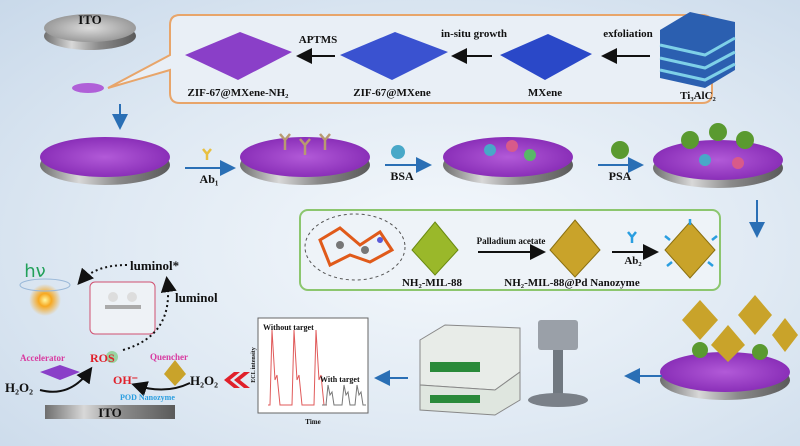 The height and width of the screenshot is (446, 800). What do you see at coordinates (297, 367) in the screenshot?
I see `signal-without-target` at bounding box center [297, 367].